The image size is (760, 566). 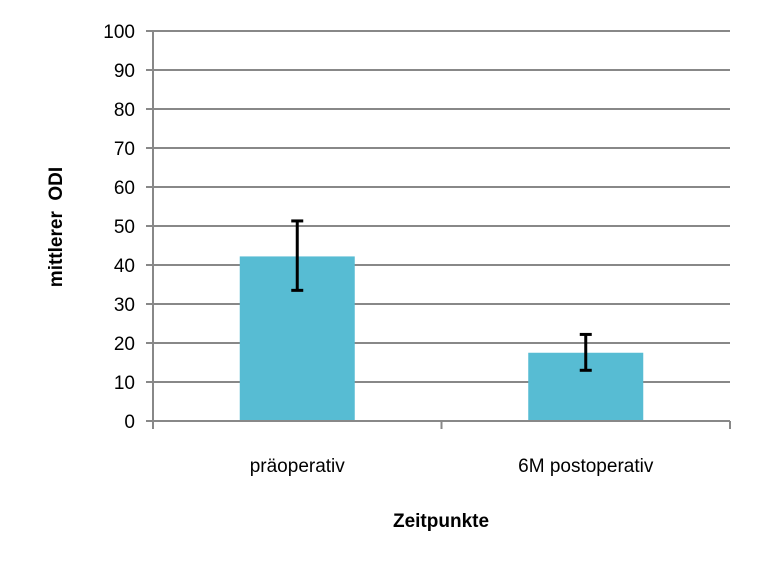 What do you see at coordinates (586, 466) in the screenshot?
I see `x-tick-label: 6M postoperativ` at bounding box center [586, 466].